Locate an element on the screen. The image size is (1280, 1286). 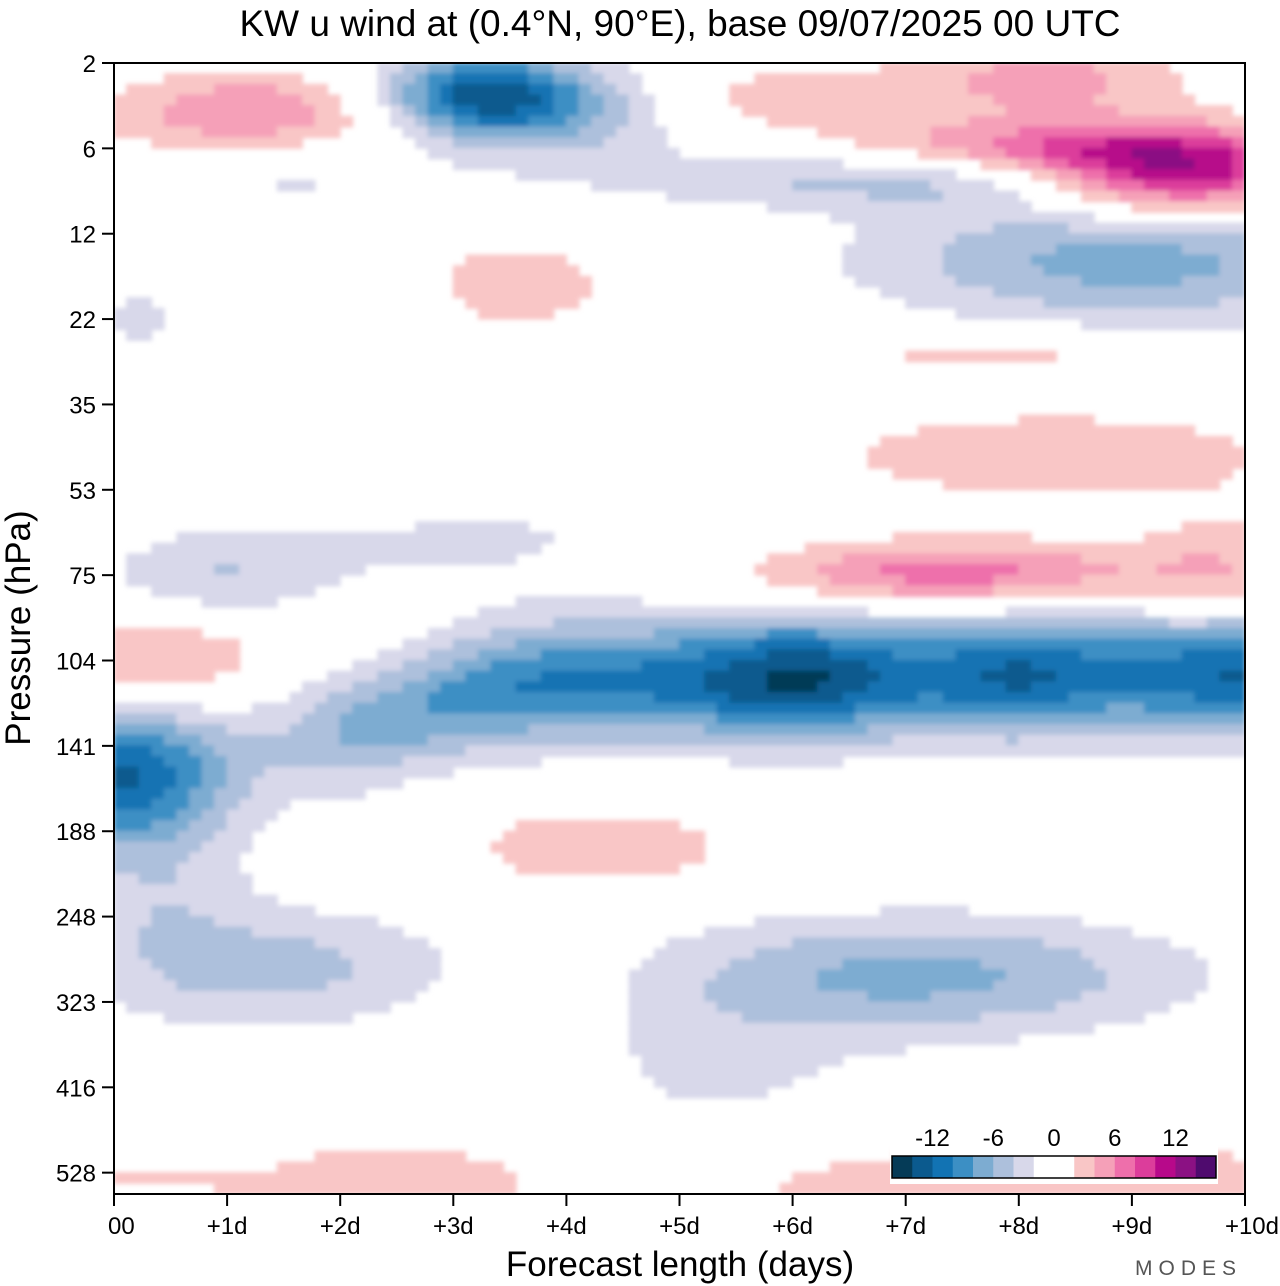
y-tick-label: 141 is located at coordinates (76, 747).